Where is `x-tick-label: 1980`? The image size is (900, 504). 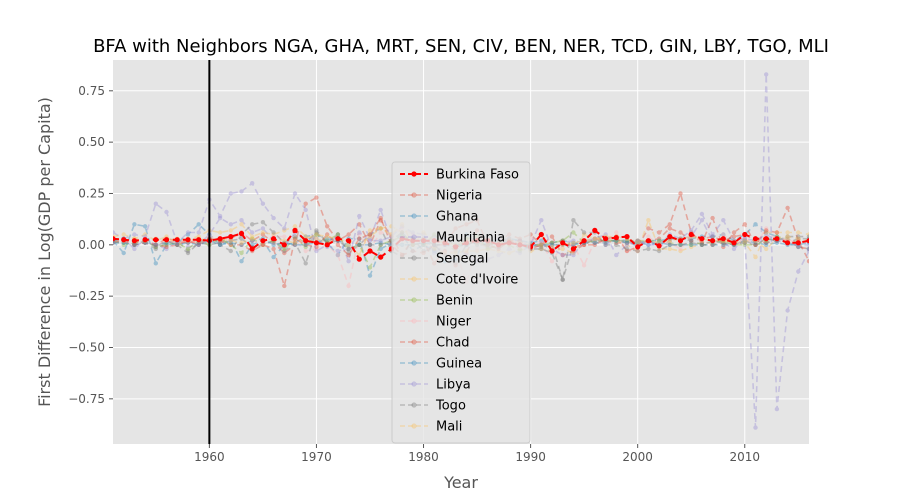 x-tick-label: 1980 is located at coordinates (423, 457).